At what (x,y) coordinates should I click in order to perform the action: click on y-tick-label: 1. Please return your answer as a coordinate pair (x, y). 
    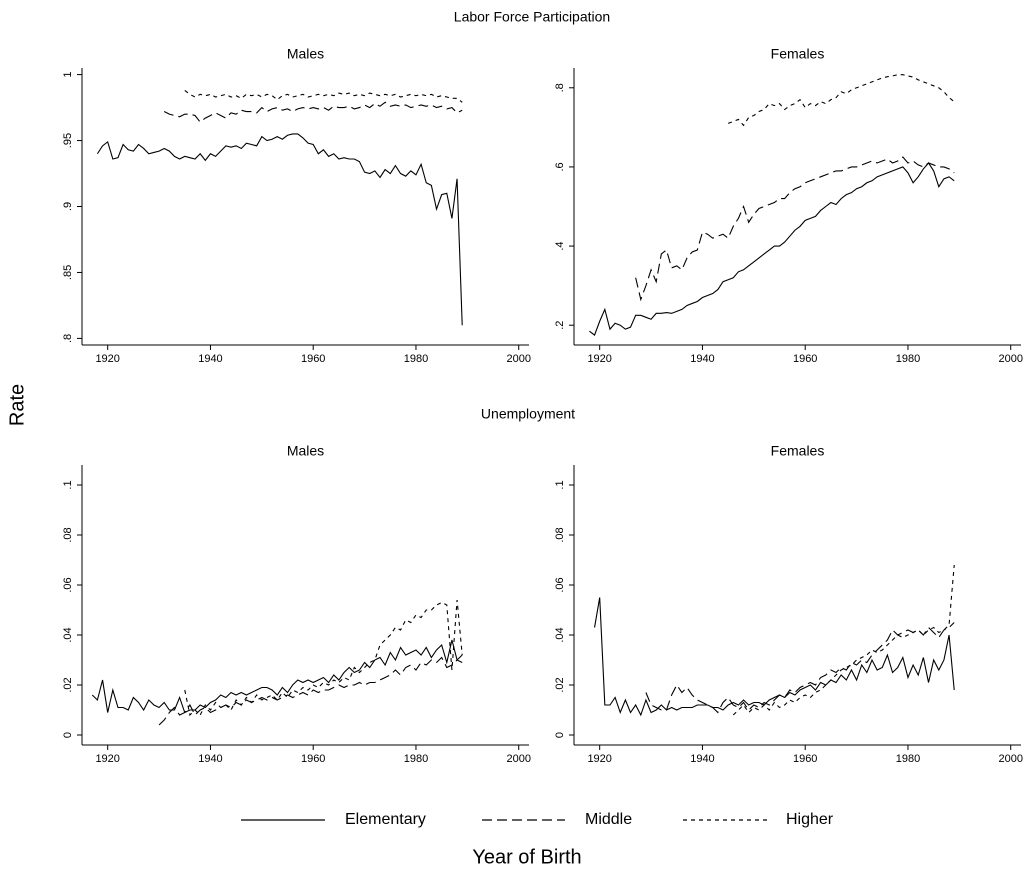
    Looking at the image, I should click on (68, 75).